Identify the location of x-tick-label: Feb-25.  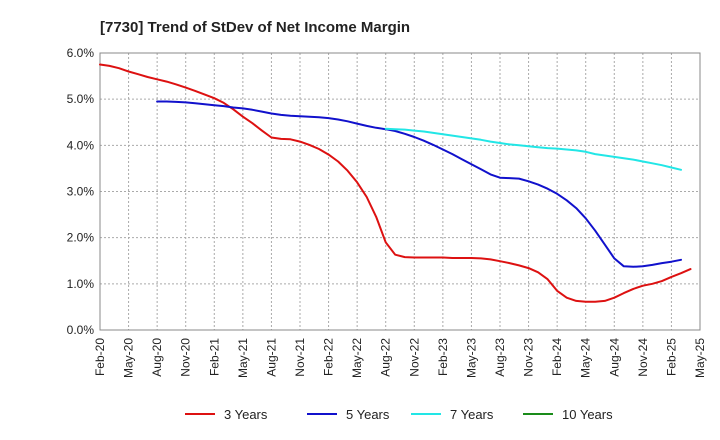
(671, 357).